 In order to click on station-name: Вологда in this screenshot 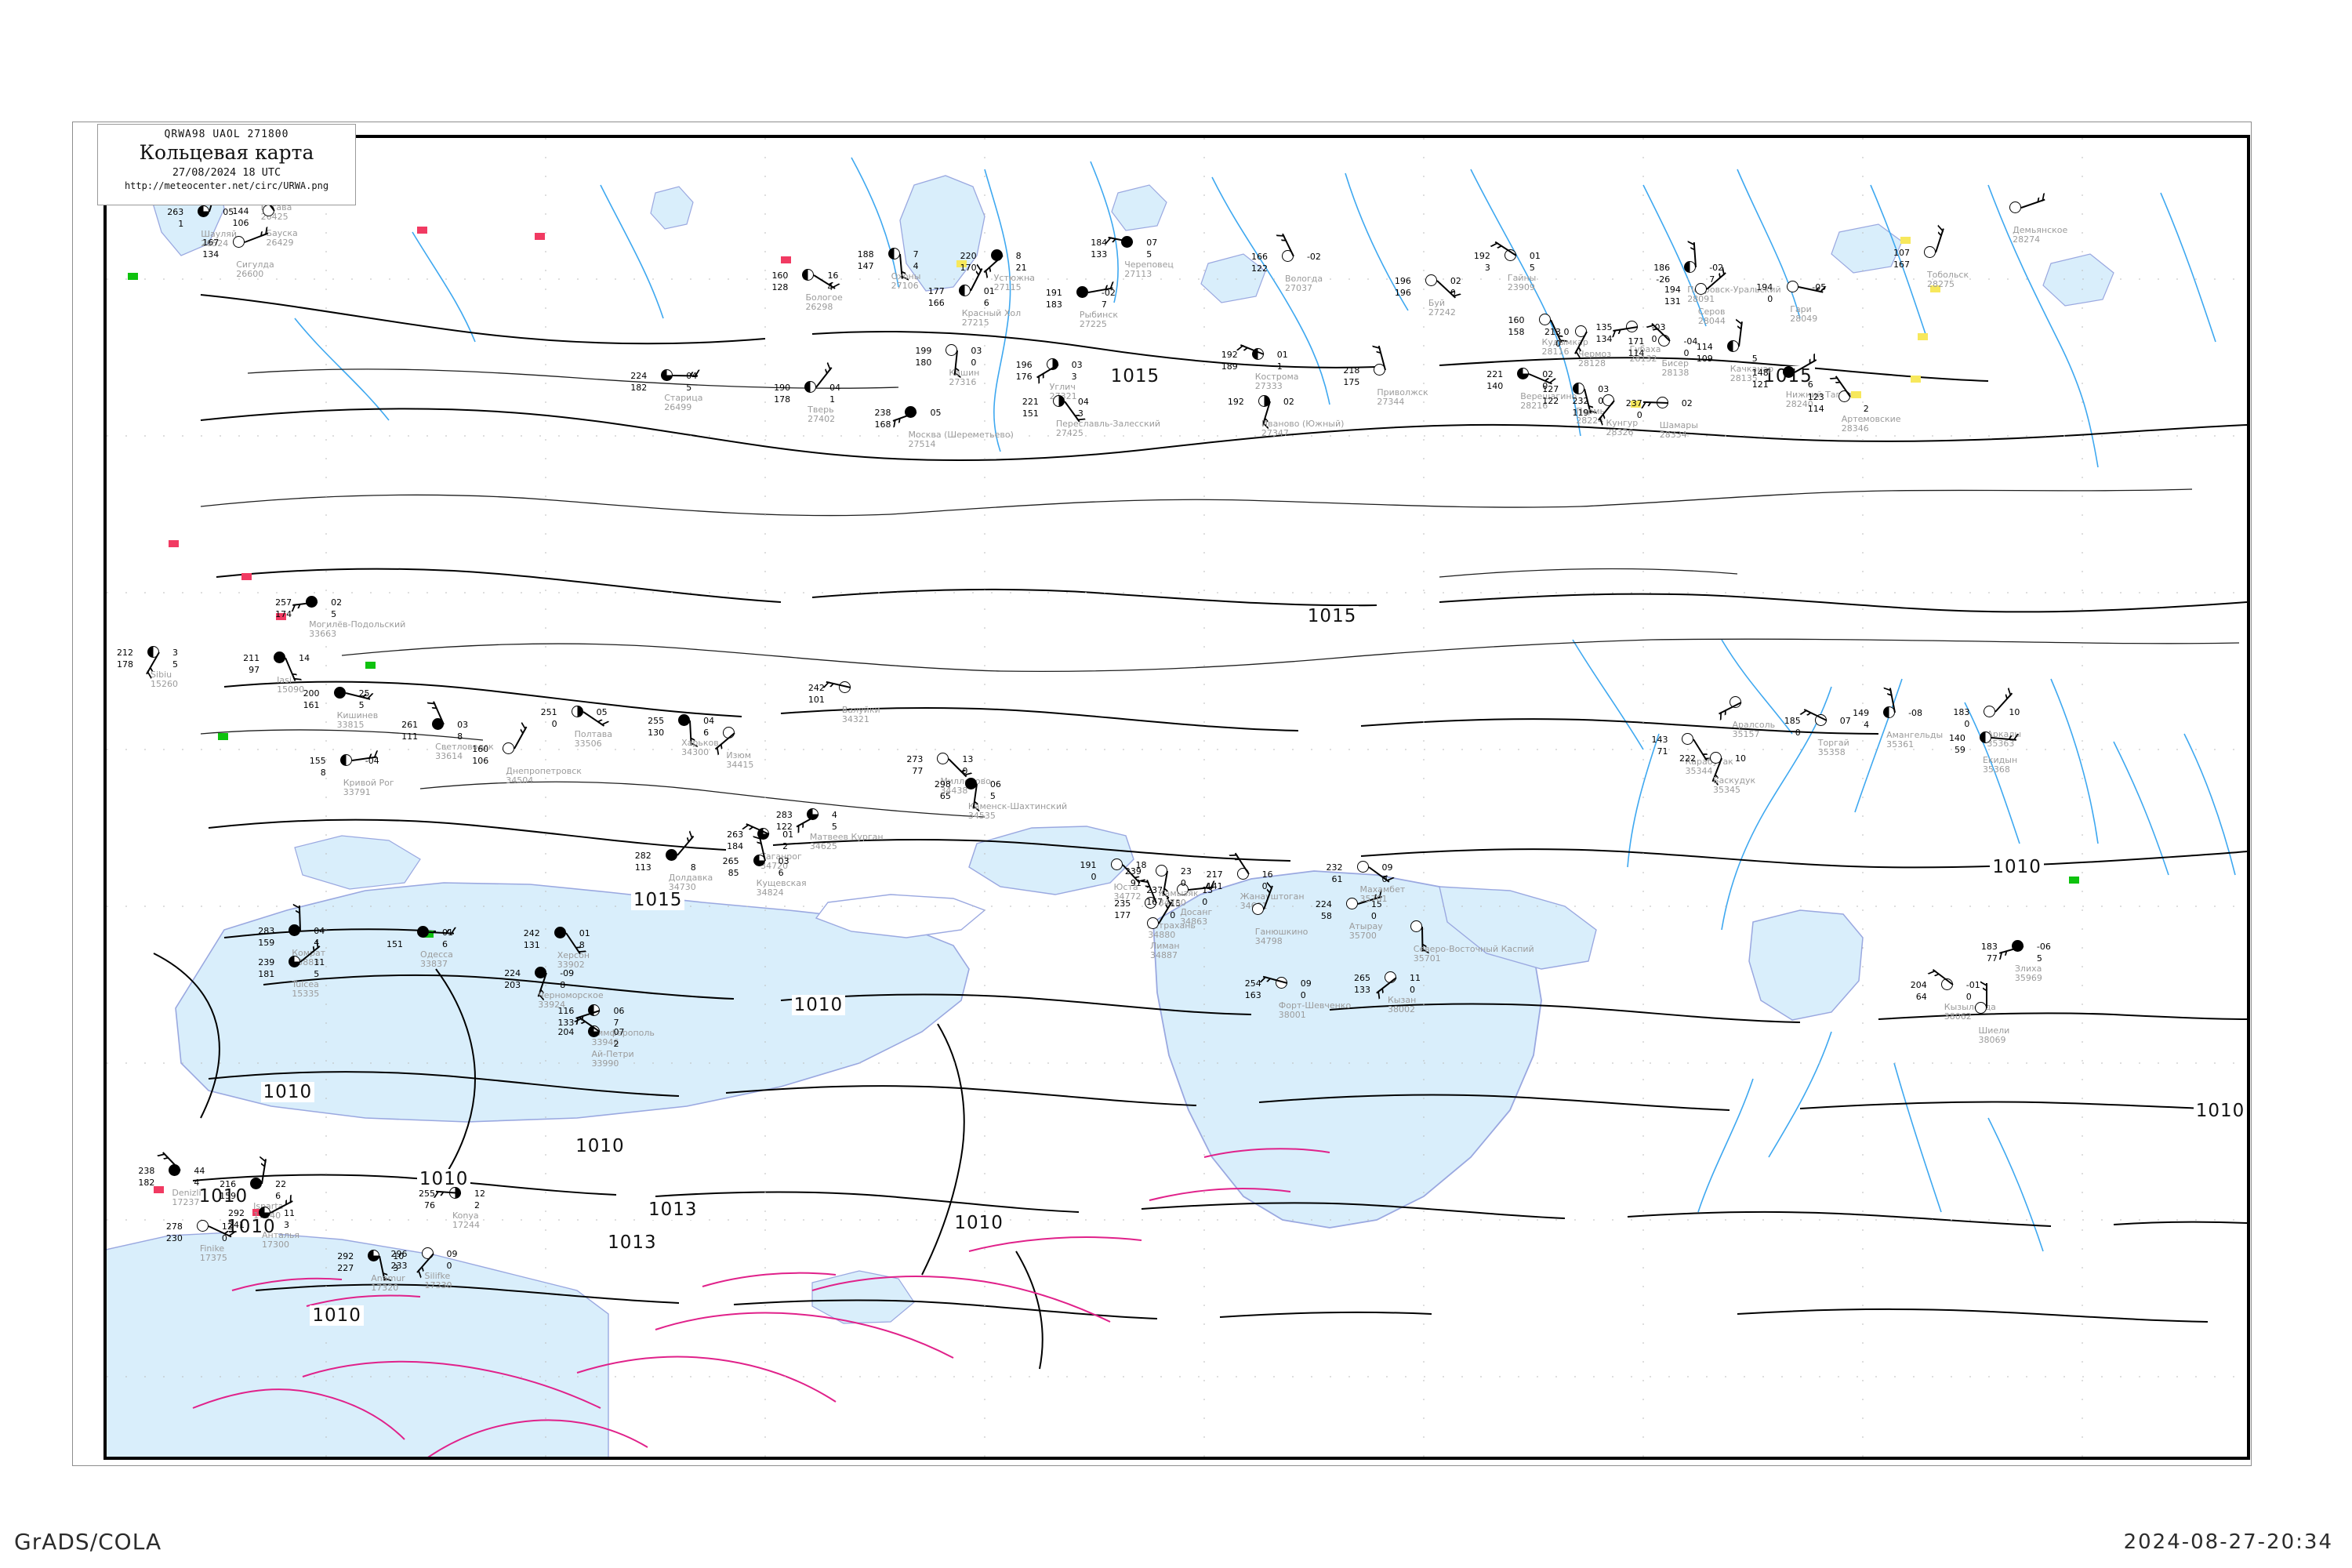, I will do `click(1303, 279)`.